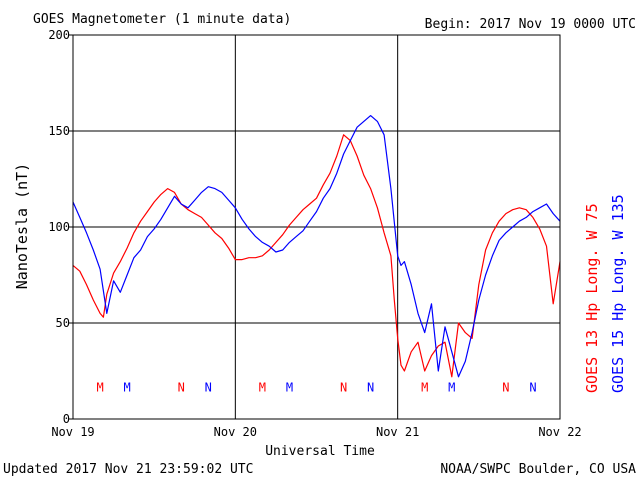 The image size is (640, 480). Describe the element at coordinates (320, 451) in the screenshot. I see `x-axis-label: Universal Time` at that location.